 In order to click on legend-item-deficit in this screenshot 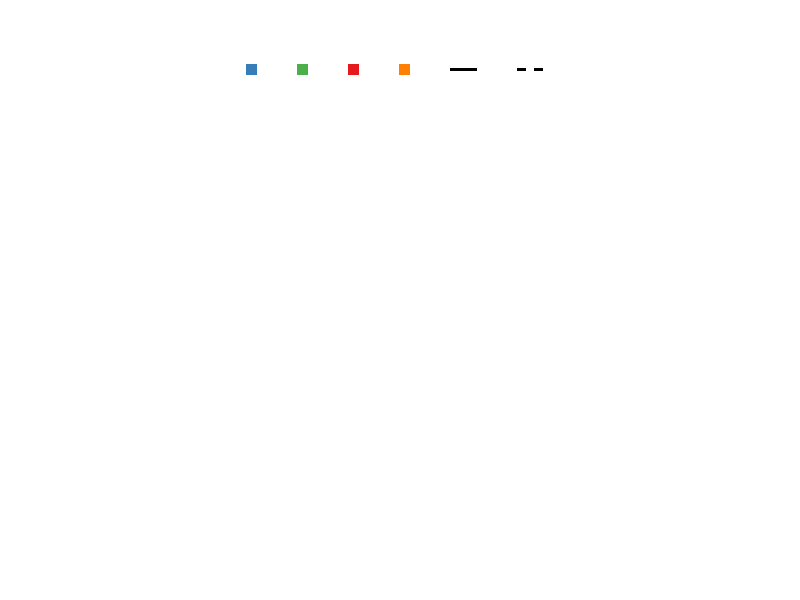, I will do `click(409, 69)`.